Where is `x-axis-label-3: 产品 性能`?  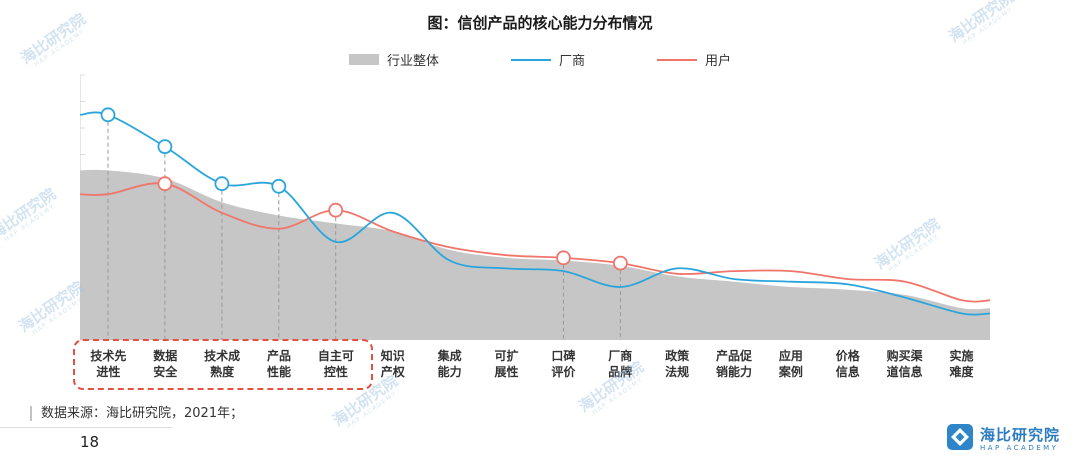
x-axis-label-3: 产品 性能 is located at coordinates (279, 364).